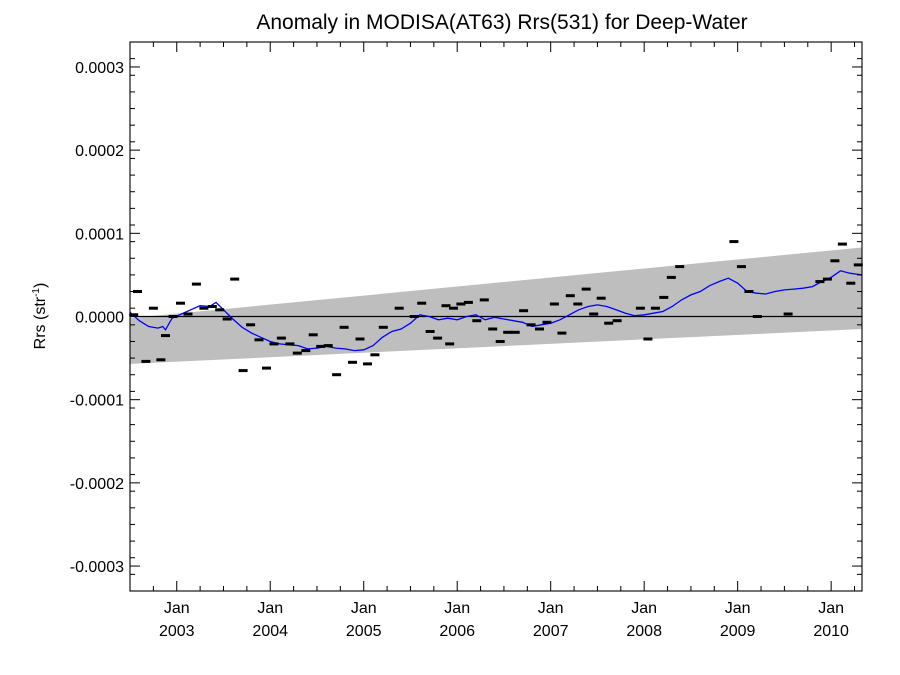 This screenshot has width=900, height=675. What do you see at coordinates (270, 631) in the screenshot?
I see `x-tick-year-label: 2004` at bounding box center [270, 631].